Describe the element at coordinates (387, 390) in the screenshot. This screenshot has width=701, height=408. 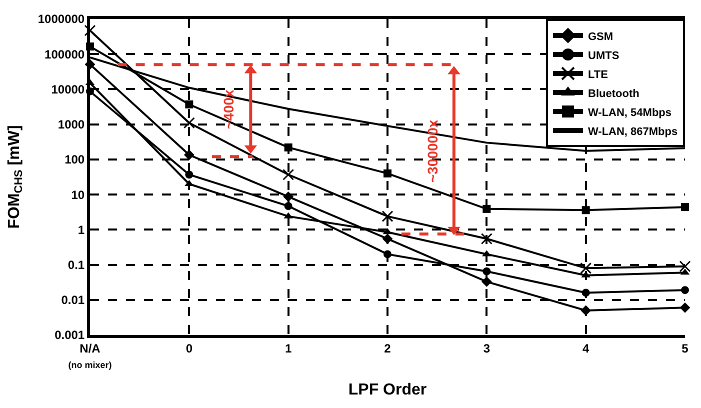
I see `x-axis-title: LPF Order` at that location.